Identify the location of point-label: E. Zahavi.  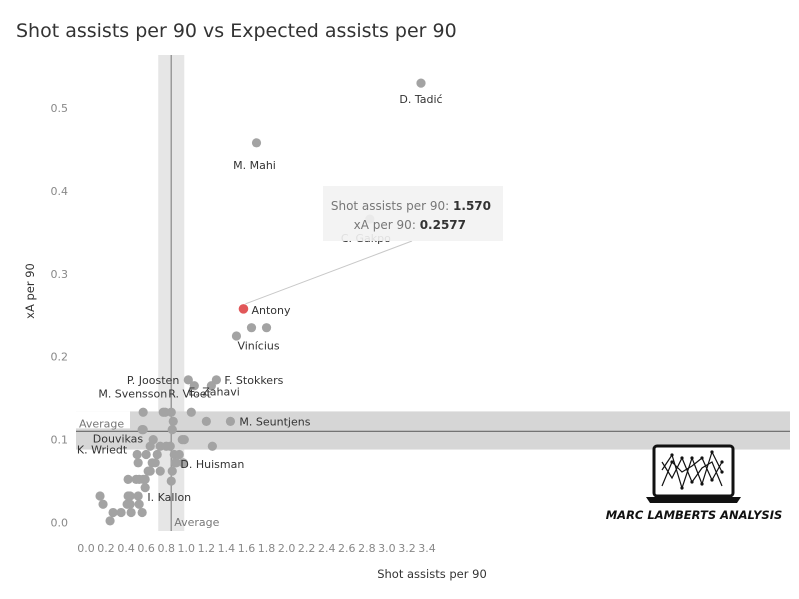
(214, 392).